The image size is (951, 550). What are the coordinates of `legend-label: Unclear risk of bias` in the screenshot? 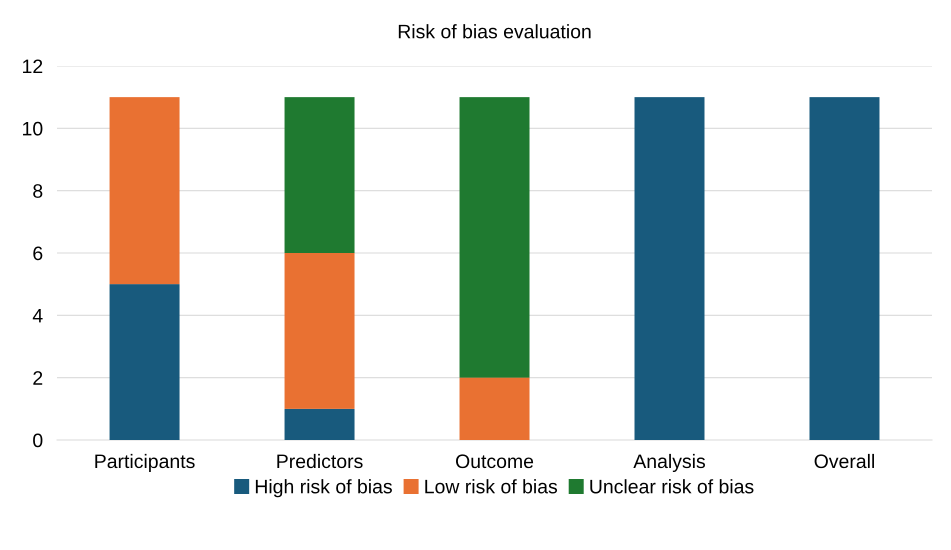 It's located at (672, 486).